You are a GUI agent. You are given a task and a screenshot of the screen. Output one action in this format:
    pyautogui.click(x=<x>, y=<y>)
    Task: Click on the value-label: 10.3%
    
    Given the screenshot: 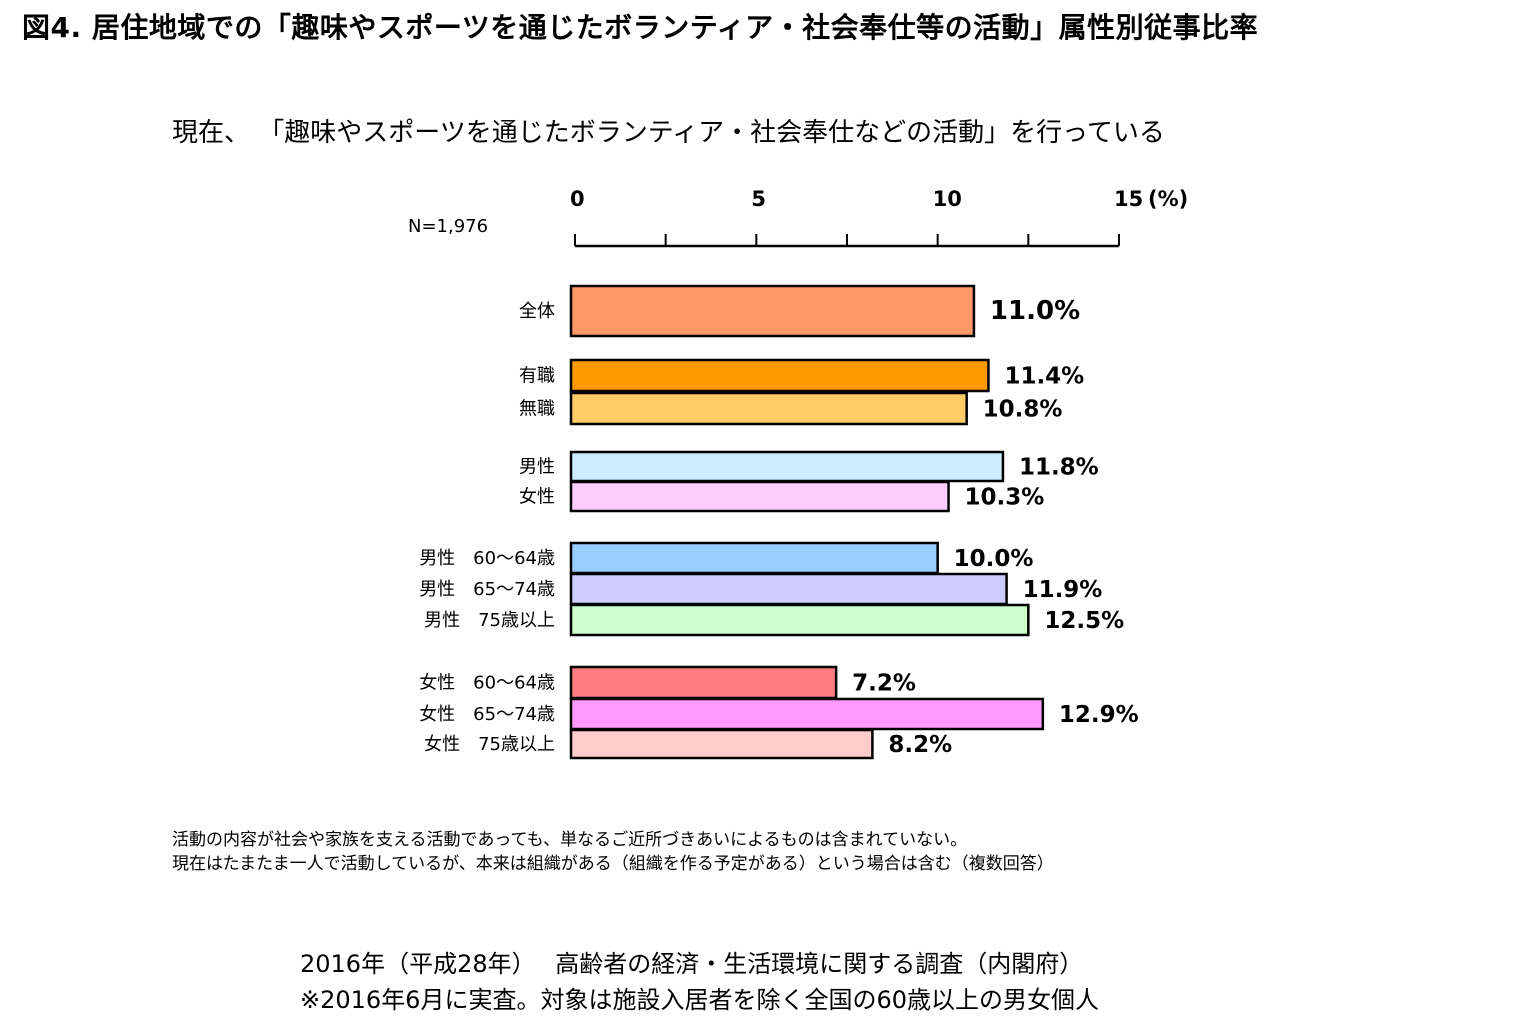 What is the action you would take?
    pyautogui.click(x=1005, y=498)
    